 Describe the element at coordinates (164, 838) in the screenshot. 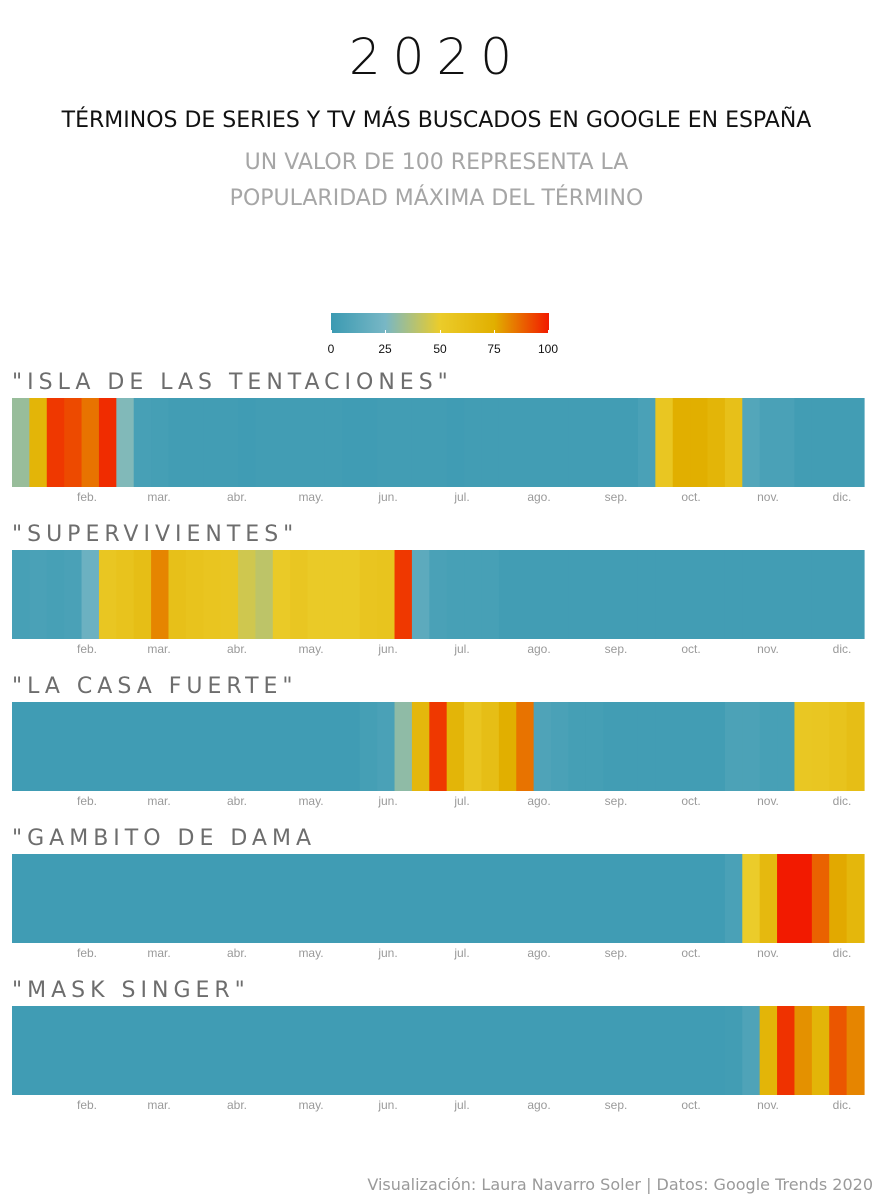

I see `panel-title-gambito: "GAMBITO DE DAMA` at that location.